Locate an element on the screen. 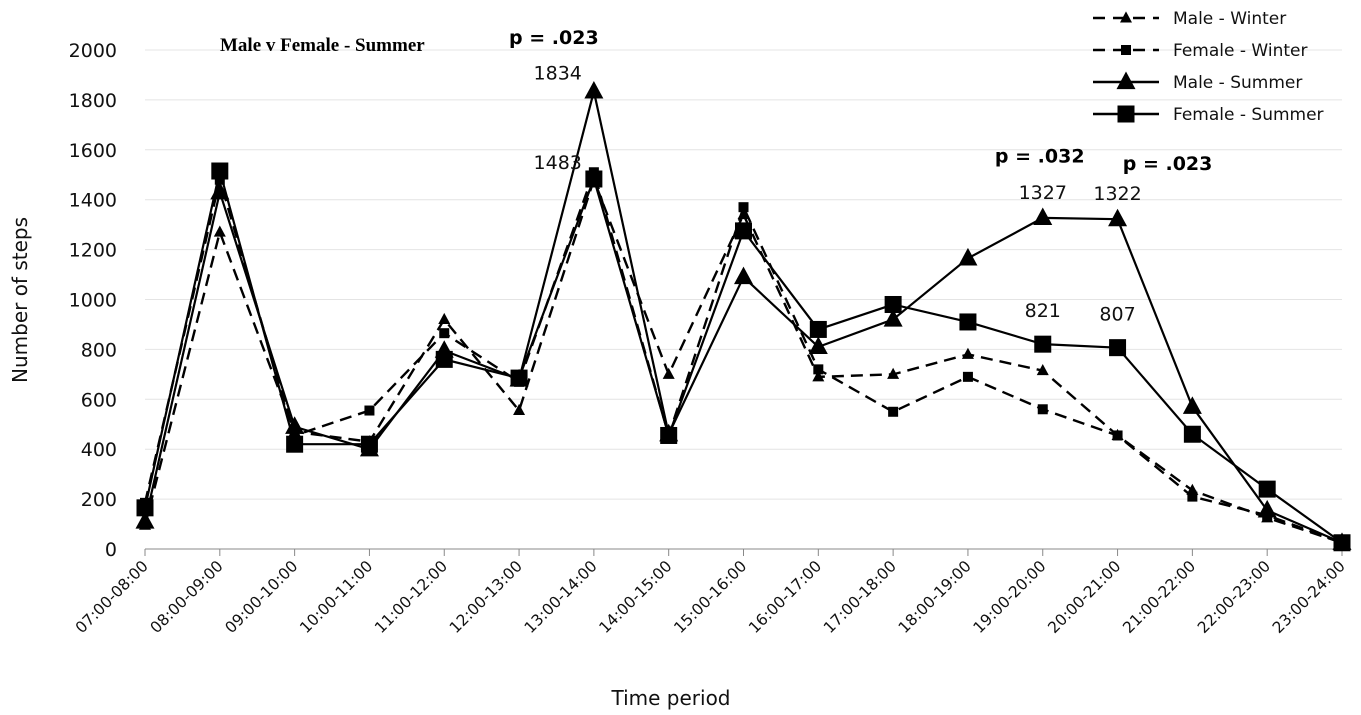 The image size is (1361, 715). y-tick-label: 1400 is located at coordinates (93, 201).